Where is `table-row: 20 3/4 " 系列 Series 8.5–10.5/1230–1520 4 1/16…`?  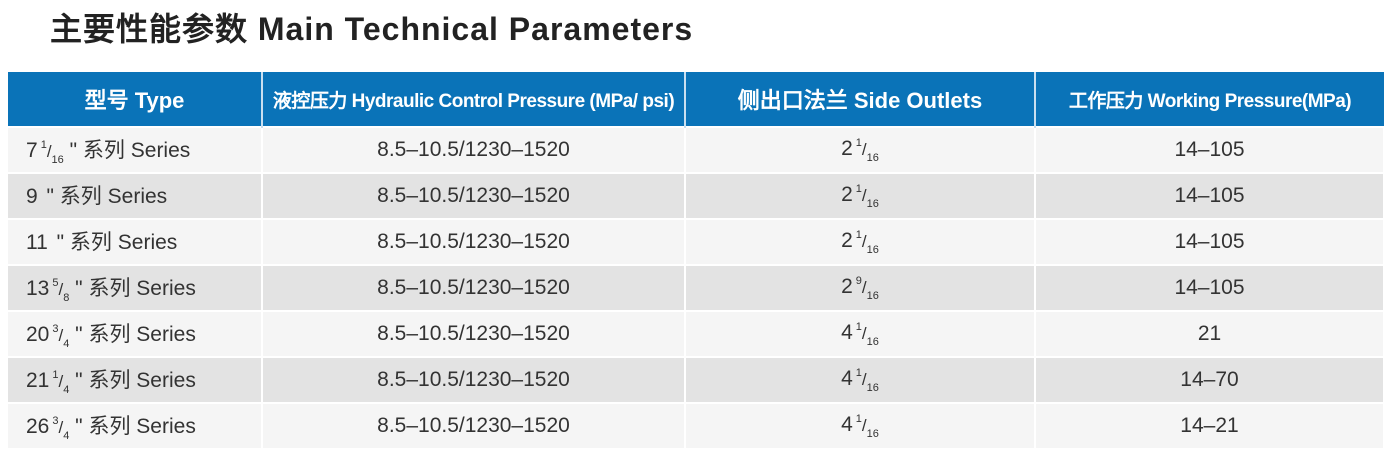 table-row: 20 3/4 " 系列 Series 8.5–10.5/1230–1520 4 1/16… is located at coordinates (696, 333).